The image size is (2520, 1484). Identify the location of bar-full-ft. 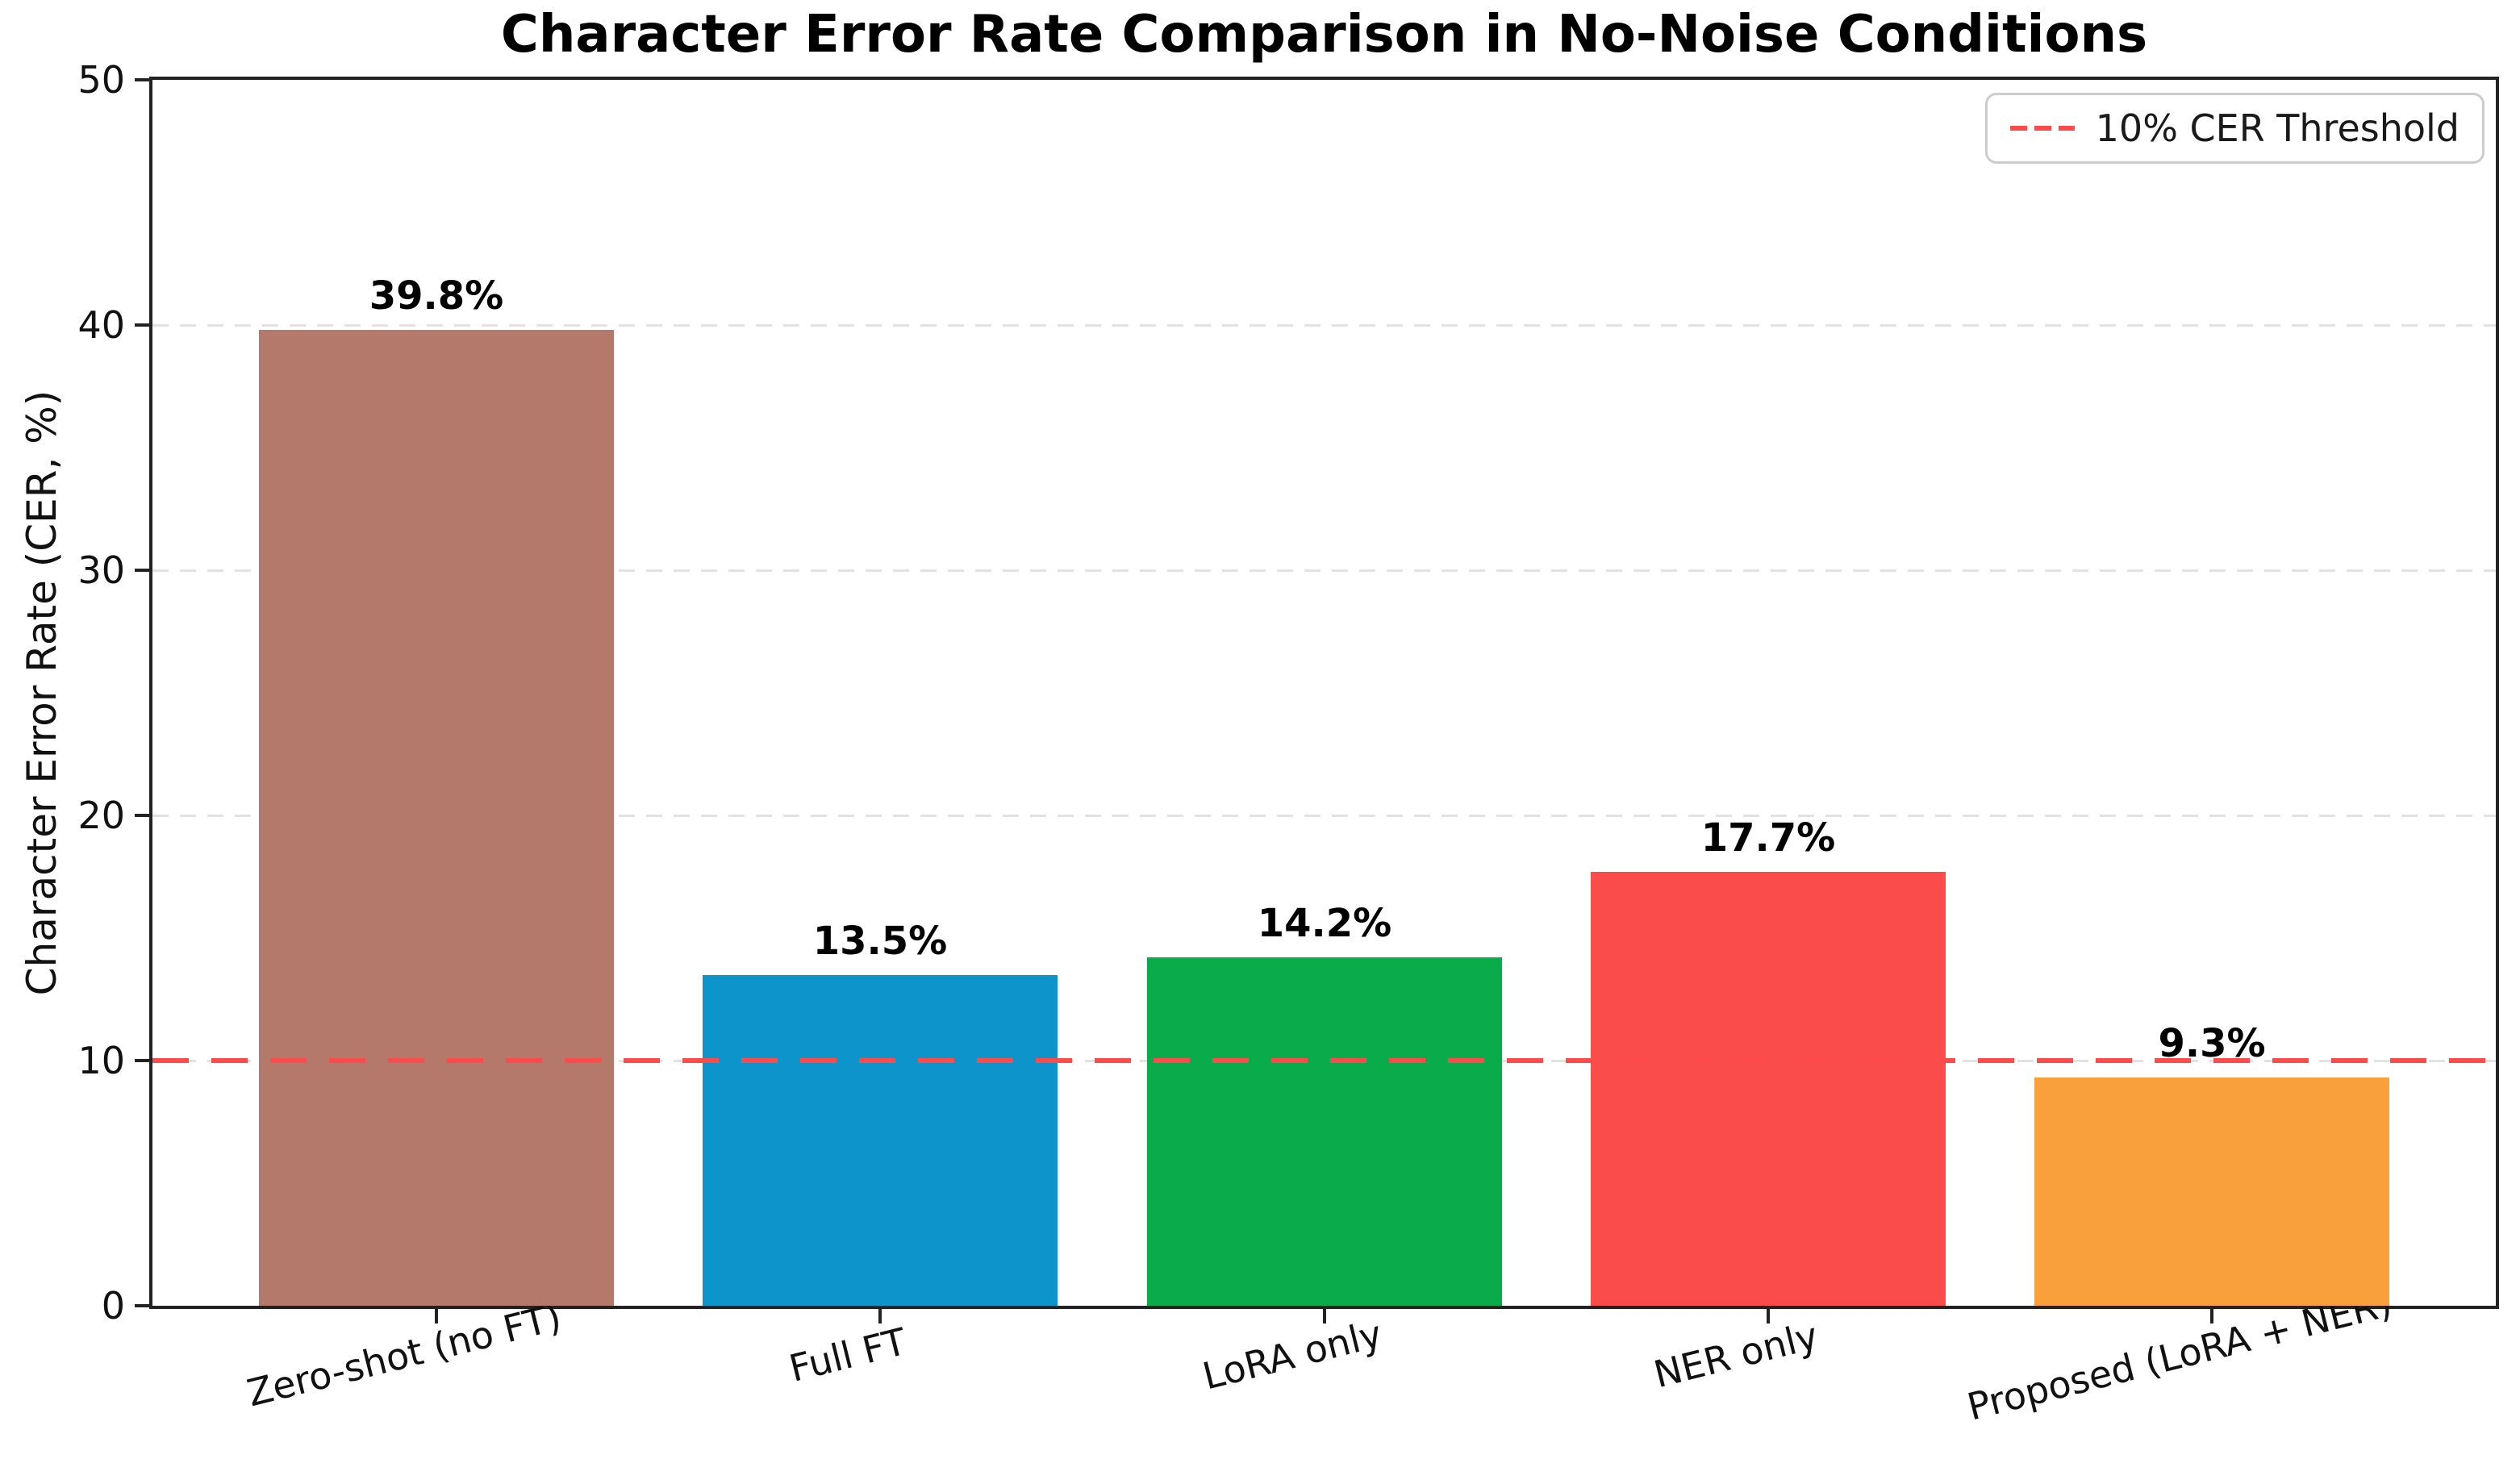
(881, 1140).